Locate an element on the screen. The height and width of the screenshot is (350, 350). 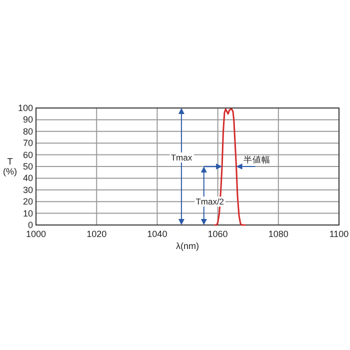
y-tick-label: 20 is located at coordinates (27, 201).